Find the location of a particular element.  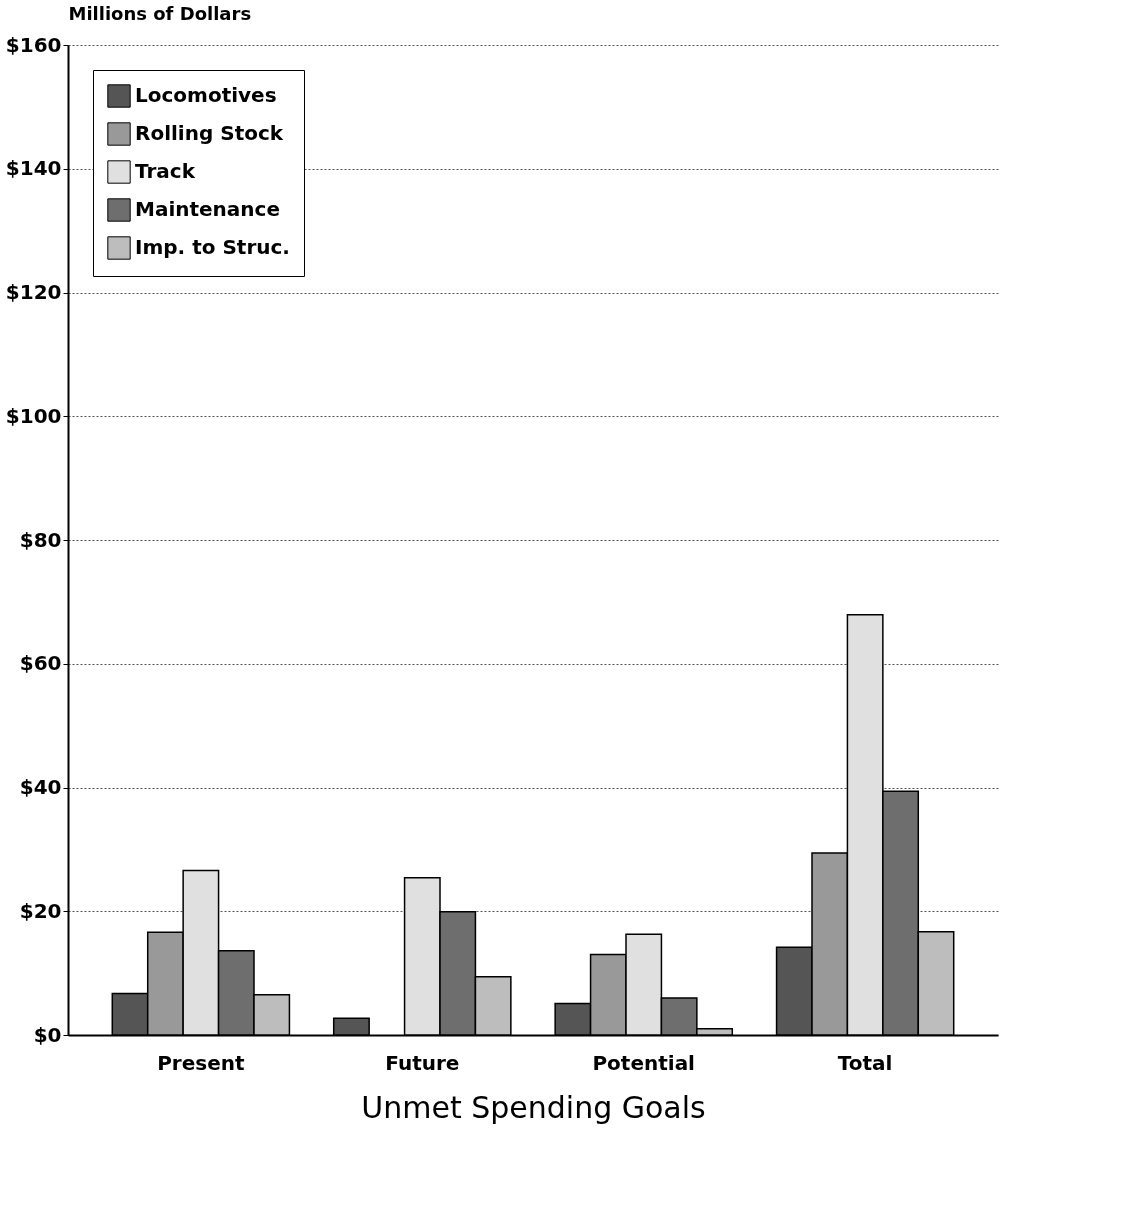

y-tick-label: $100 is located at coordinates (33, 415).